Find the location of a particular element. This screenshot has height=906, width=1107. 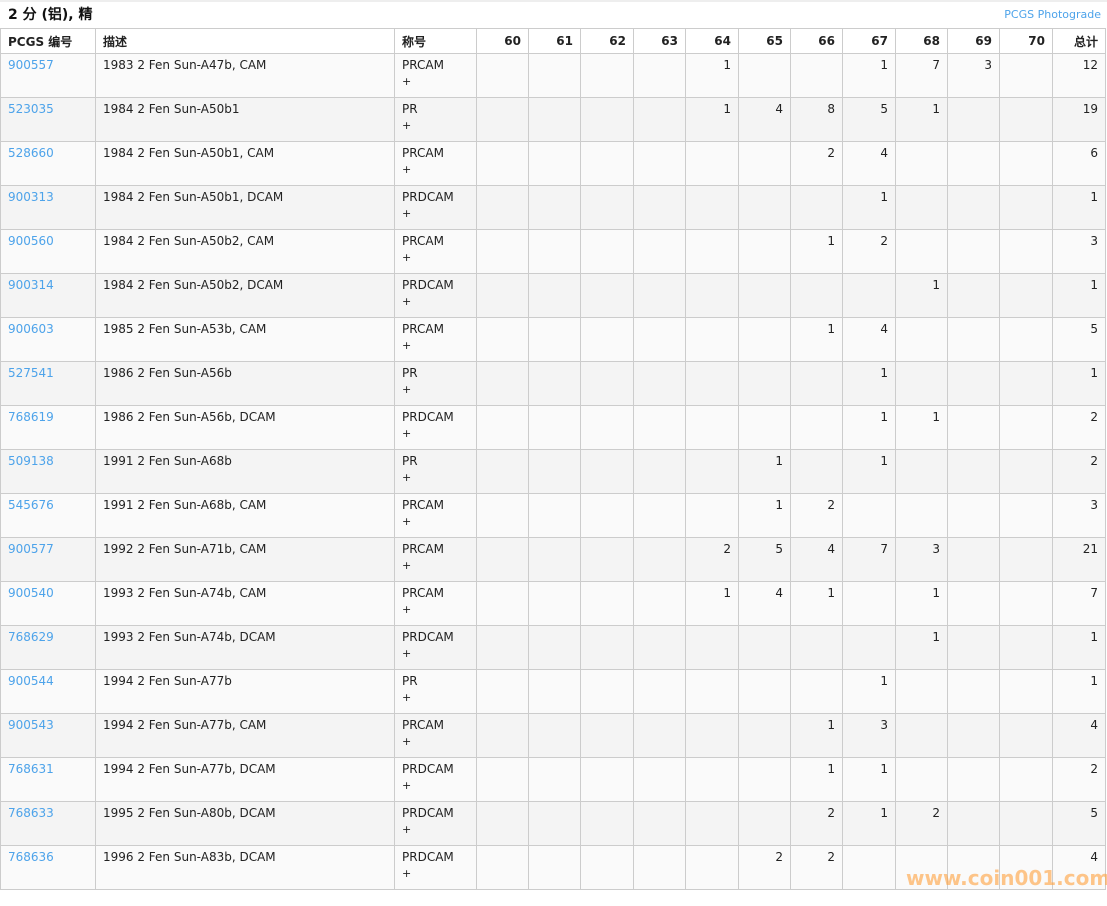

pcgs-code-link: 523035 is located at coordinates (31, 109).